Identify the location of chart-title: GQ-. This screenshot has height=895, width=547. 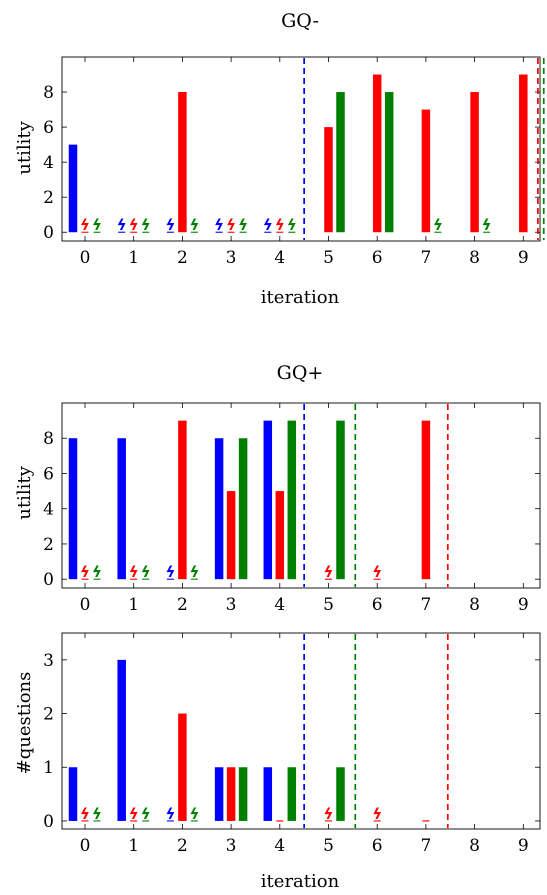
(300, 21).